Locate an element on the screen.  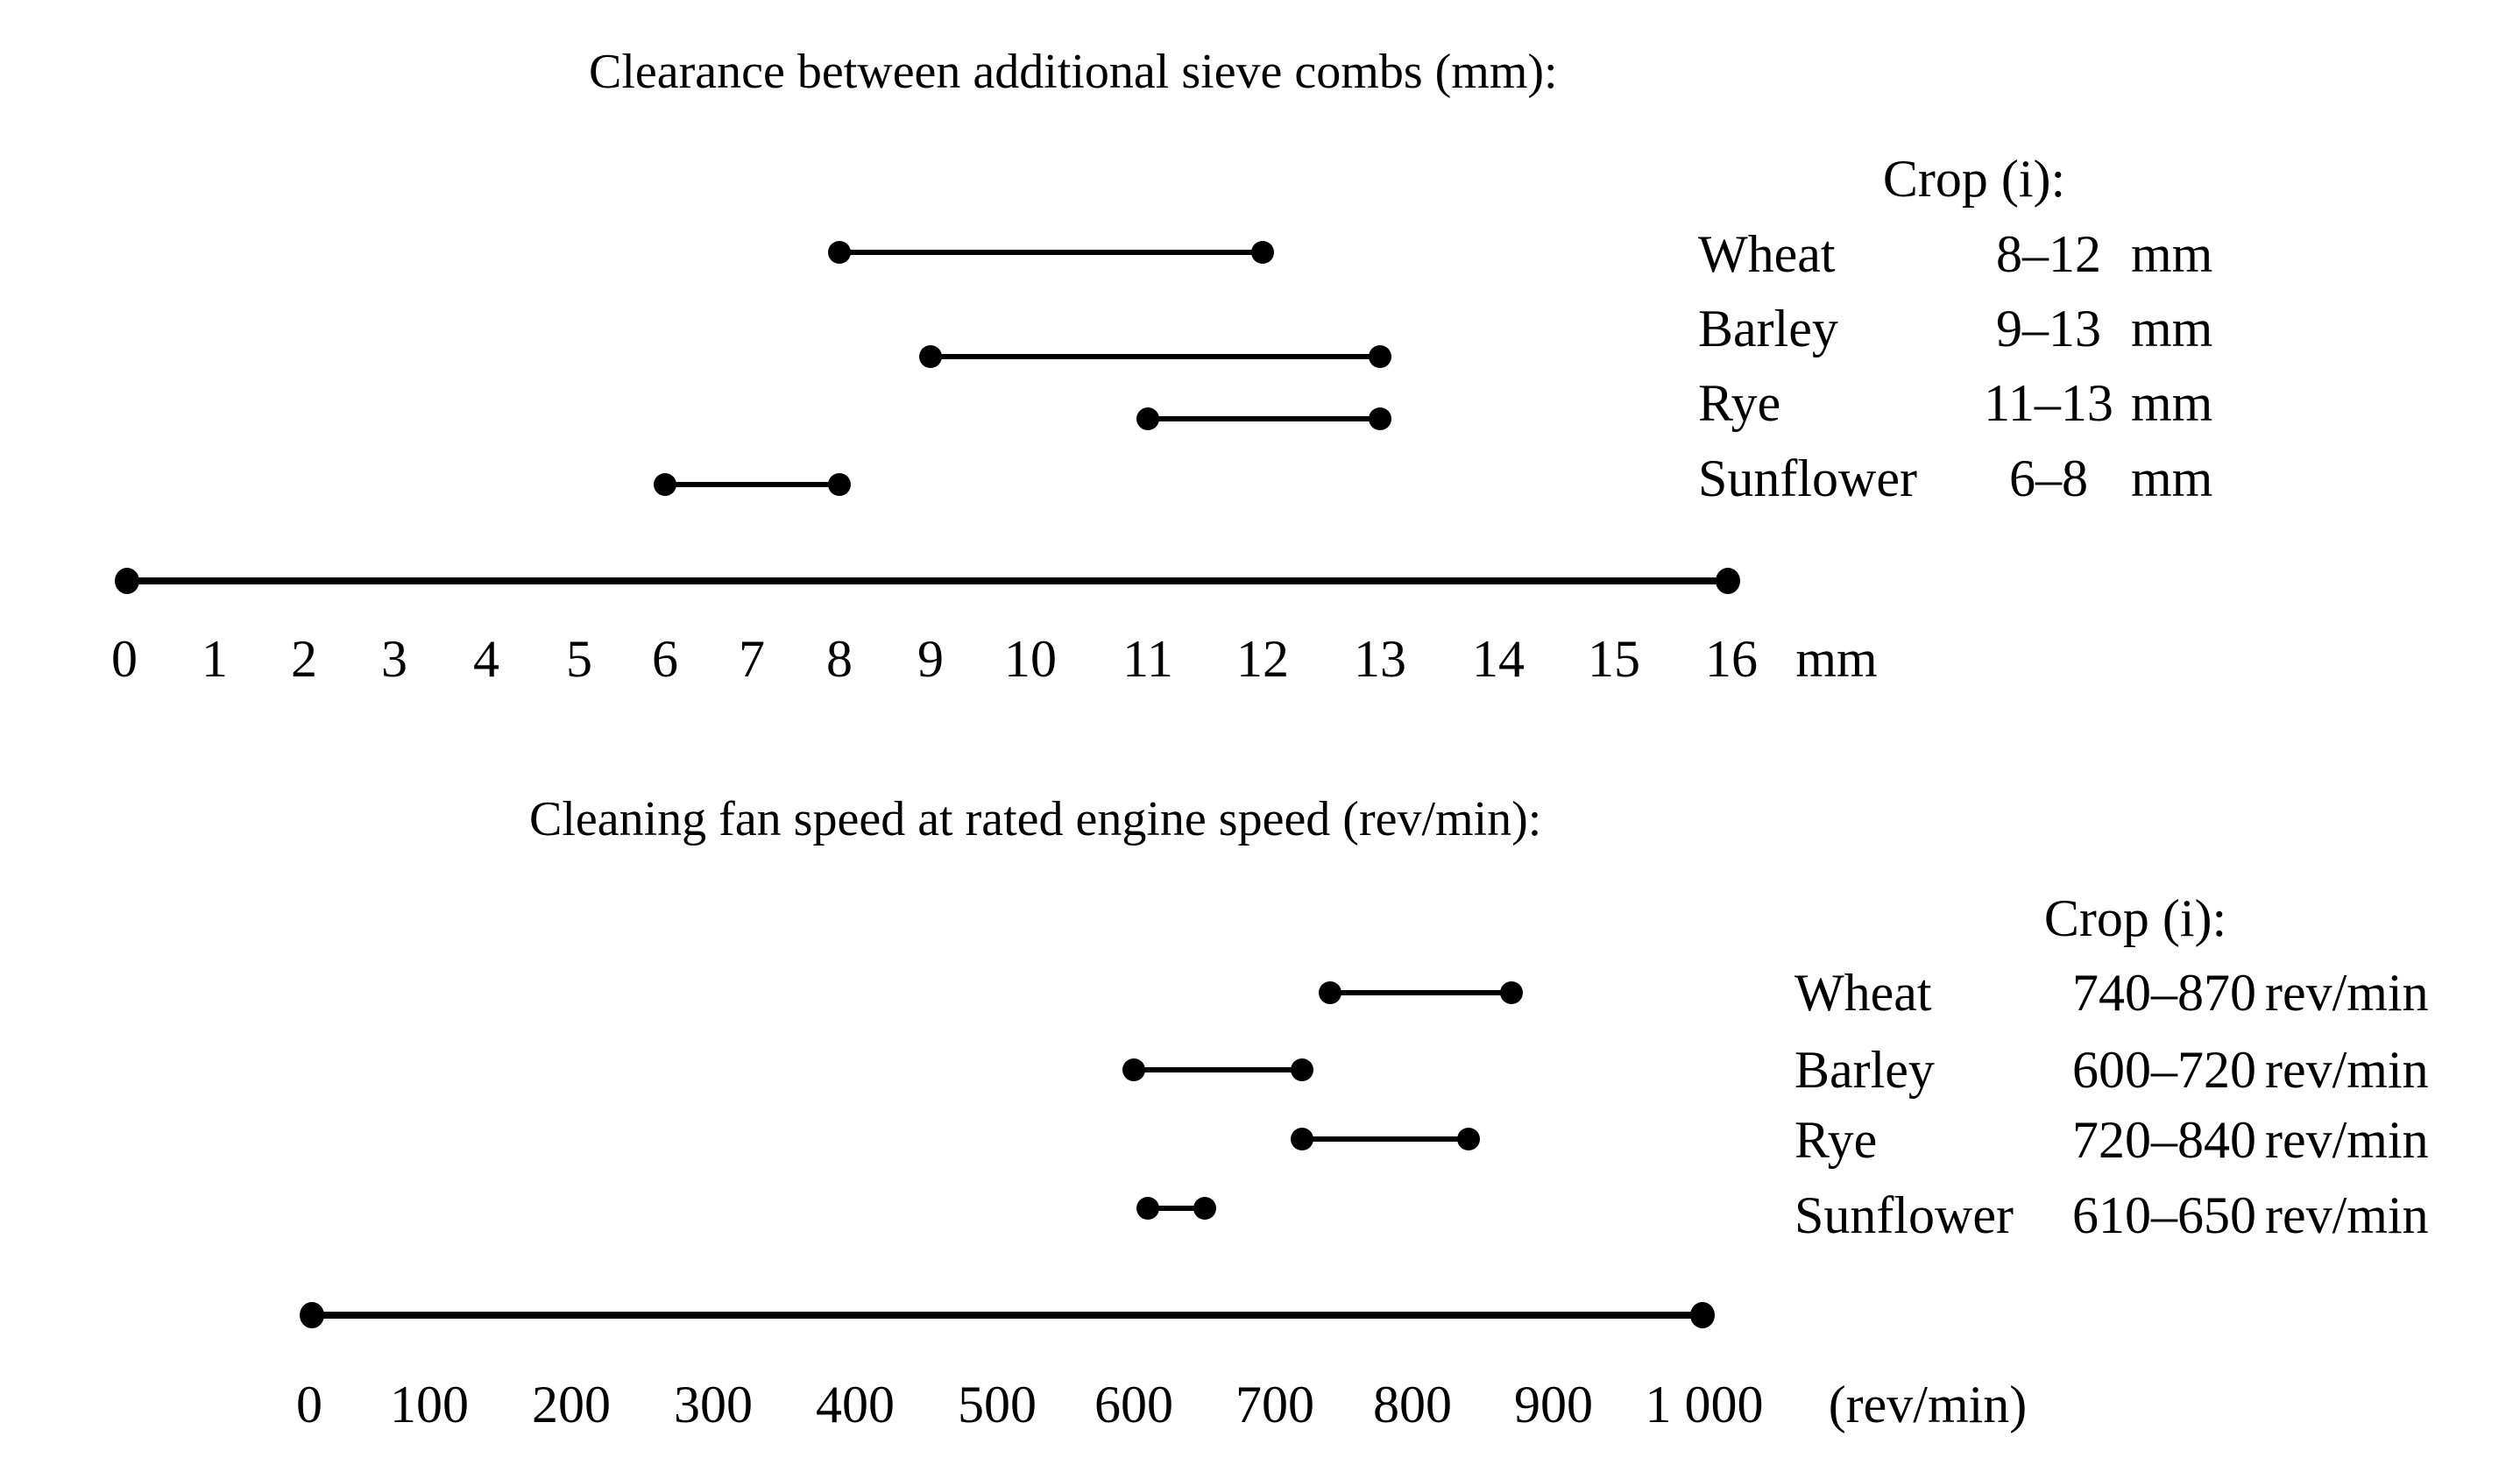
axis-tick-label: 9 is located at coordinates (930, 659).